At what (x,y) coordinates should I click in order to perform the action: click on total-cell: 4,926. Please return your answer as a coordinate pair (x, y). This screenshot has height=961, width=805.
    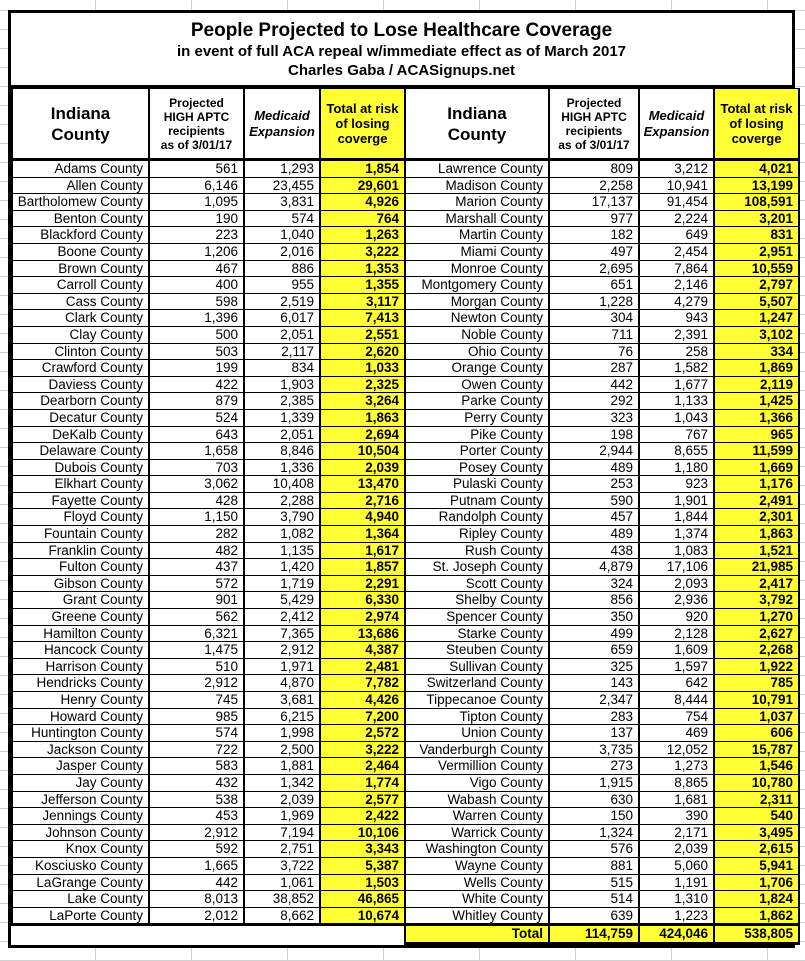
    Looking at the image, I should click on (362, 202).